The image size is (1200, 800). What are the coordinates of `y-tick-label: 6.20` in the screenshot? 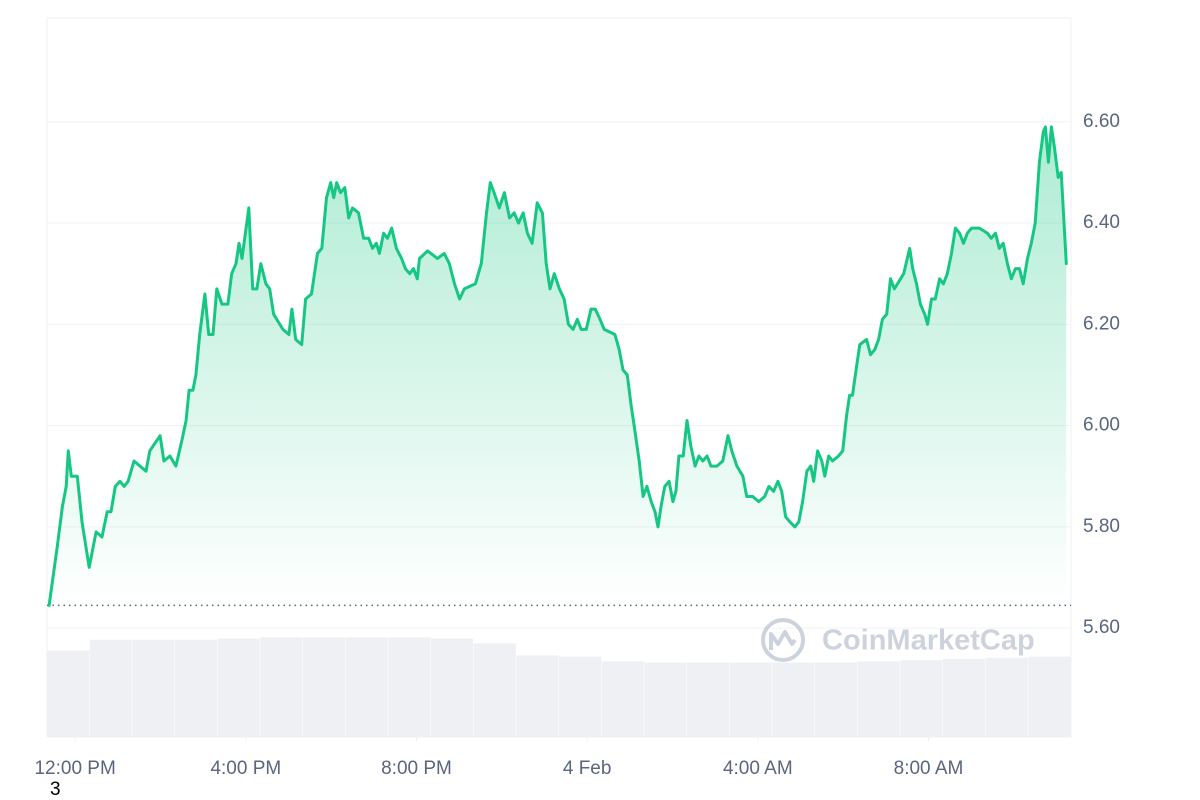 It's located at (1101, 323).